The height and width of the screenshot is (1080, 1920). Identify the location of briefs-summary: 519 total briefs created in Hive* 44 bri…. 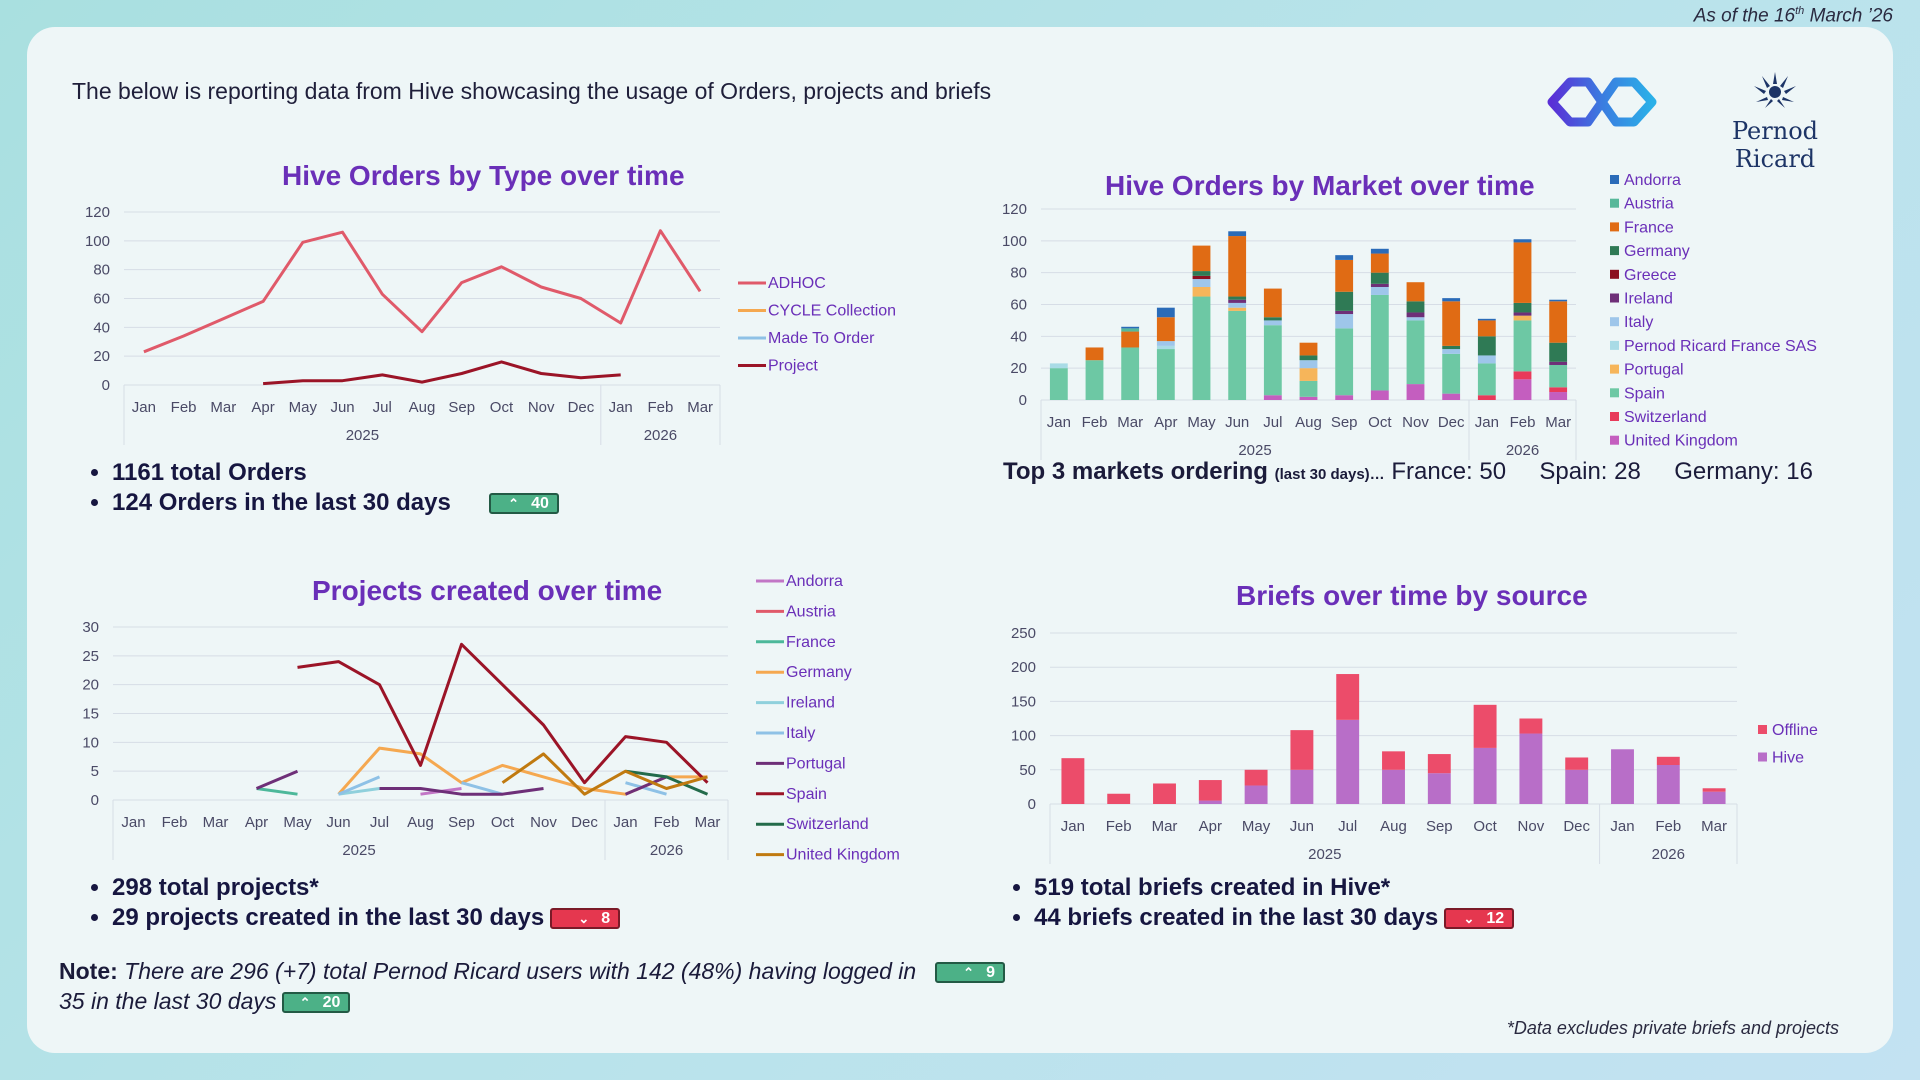
(1260, 903).